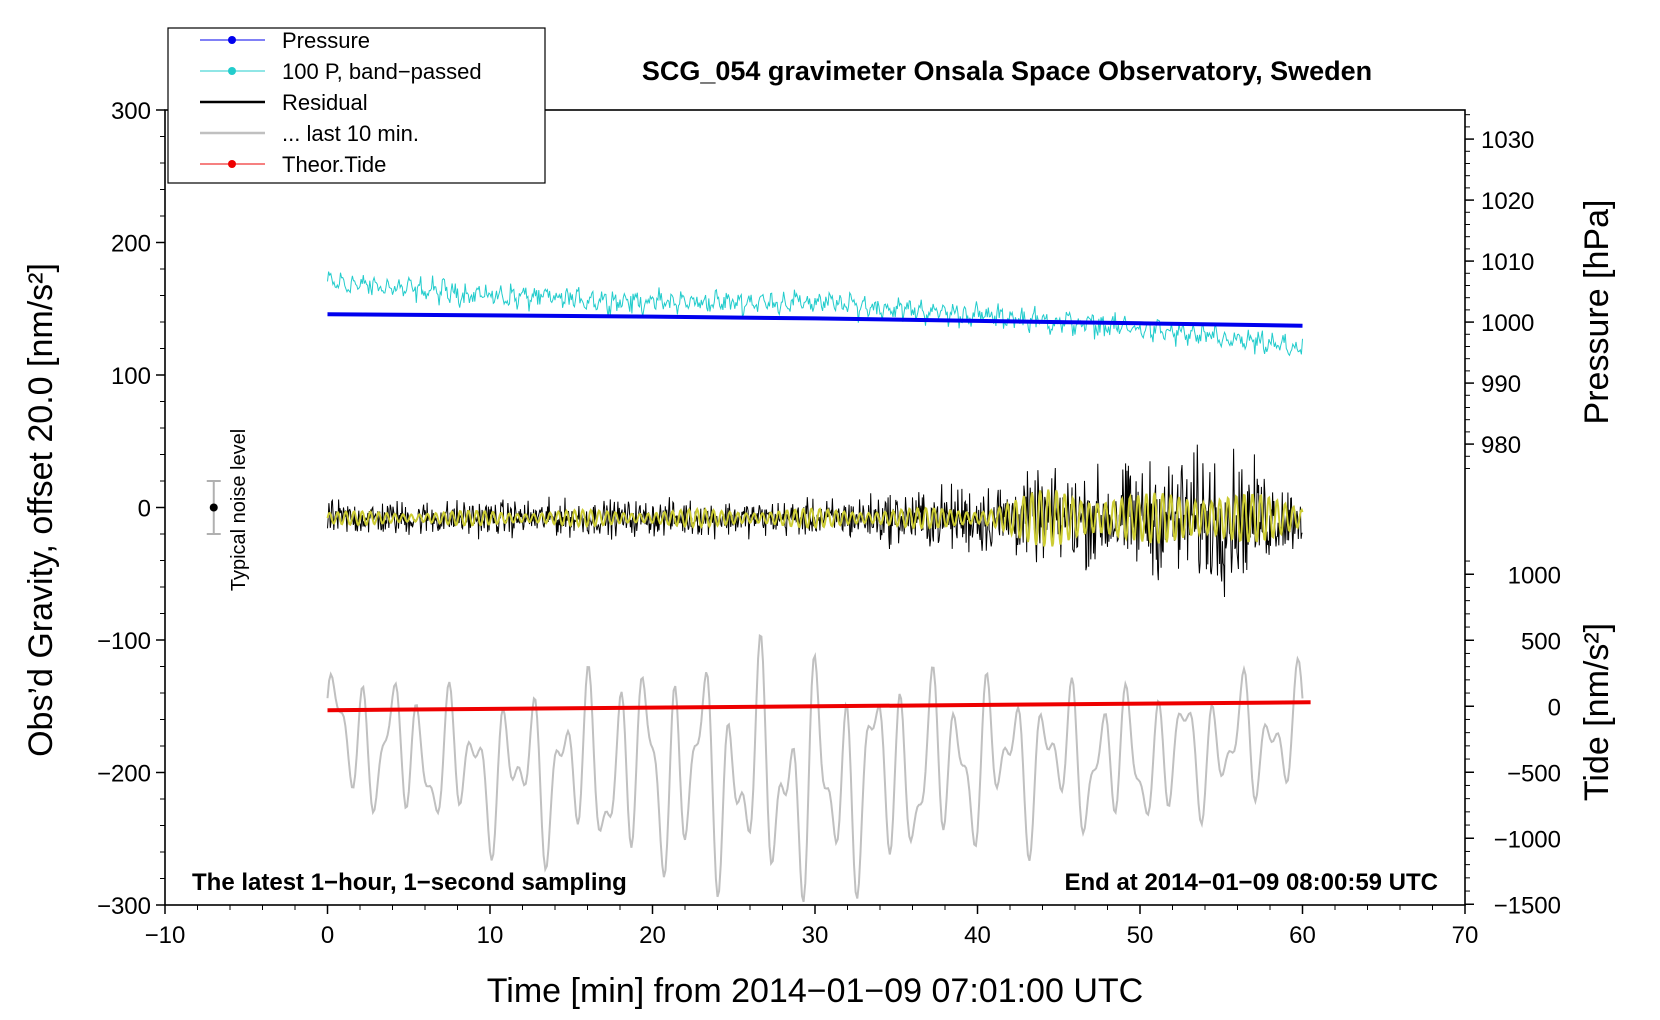 The width and height of the screenshot is (1660, 1020). What do you see at coordinates (124, 774) in the screenshot?
I see `y-tick-label: −200` at bounding box center [124, 774].